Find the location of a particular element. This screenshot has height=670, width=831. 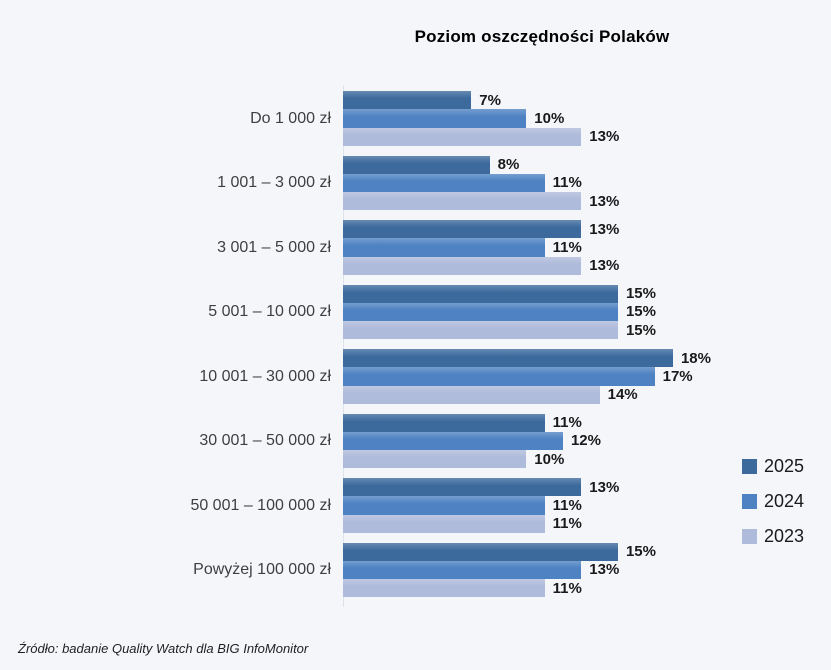

bar-value-label: 14% is located at coordinates (622, 395).